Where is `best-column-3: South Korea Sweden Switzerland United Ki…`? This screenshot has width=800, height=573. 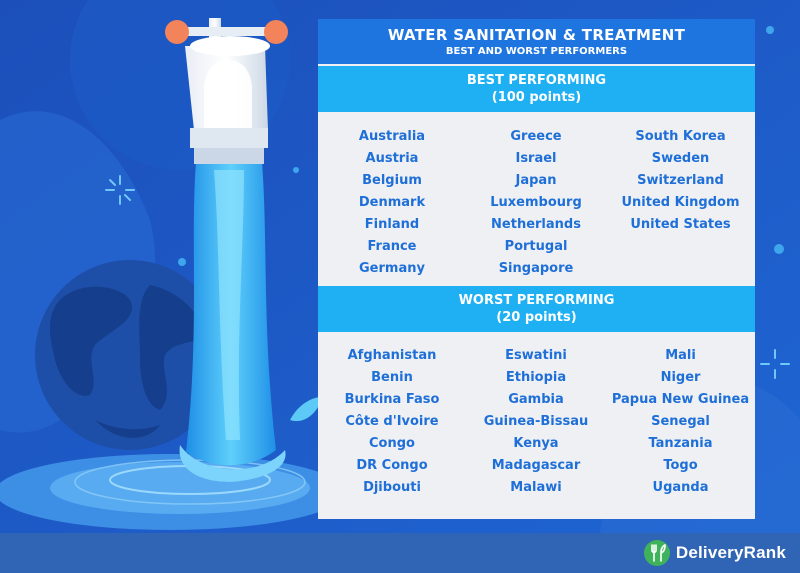
best-column-3: South Korea Sweden Switzerland United Ki… is located at coordinates (680, 203).